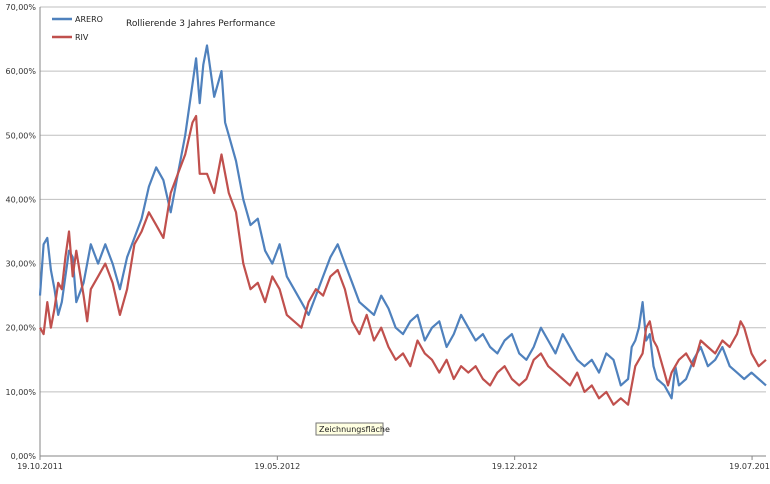 The image size is (770, 484). What do you see at coordinates (201, 24) in the screenshot?
I see `chart-title: Rollierende 3 Jahres Performance` at bounding box center [201, 24].